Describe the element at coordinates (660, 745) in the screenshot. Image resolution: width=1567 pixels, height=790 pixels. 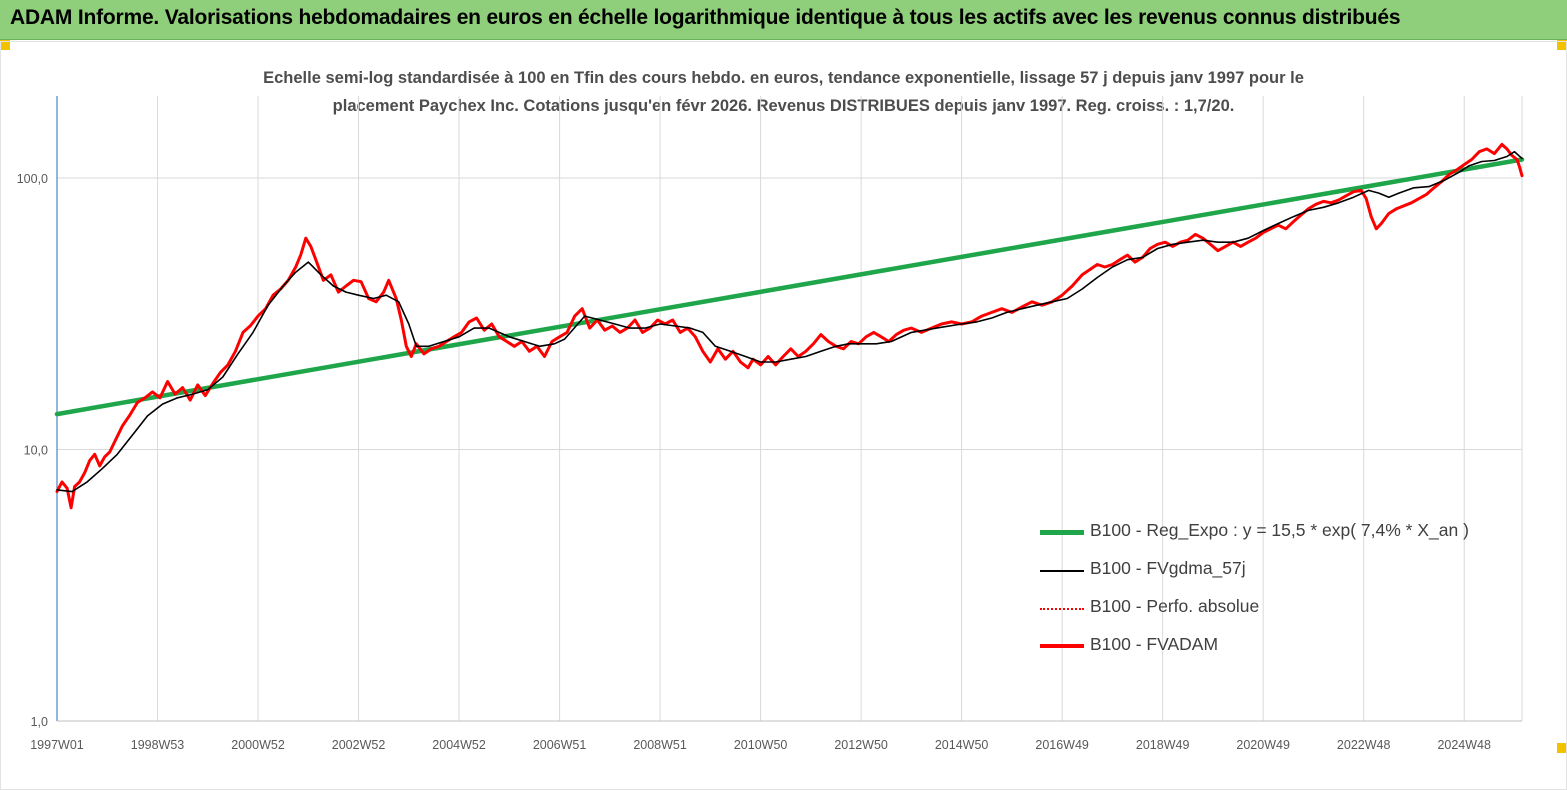
I see `x-tick-label: 2008W51` at that location.